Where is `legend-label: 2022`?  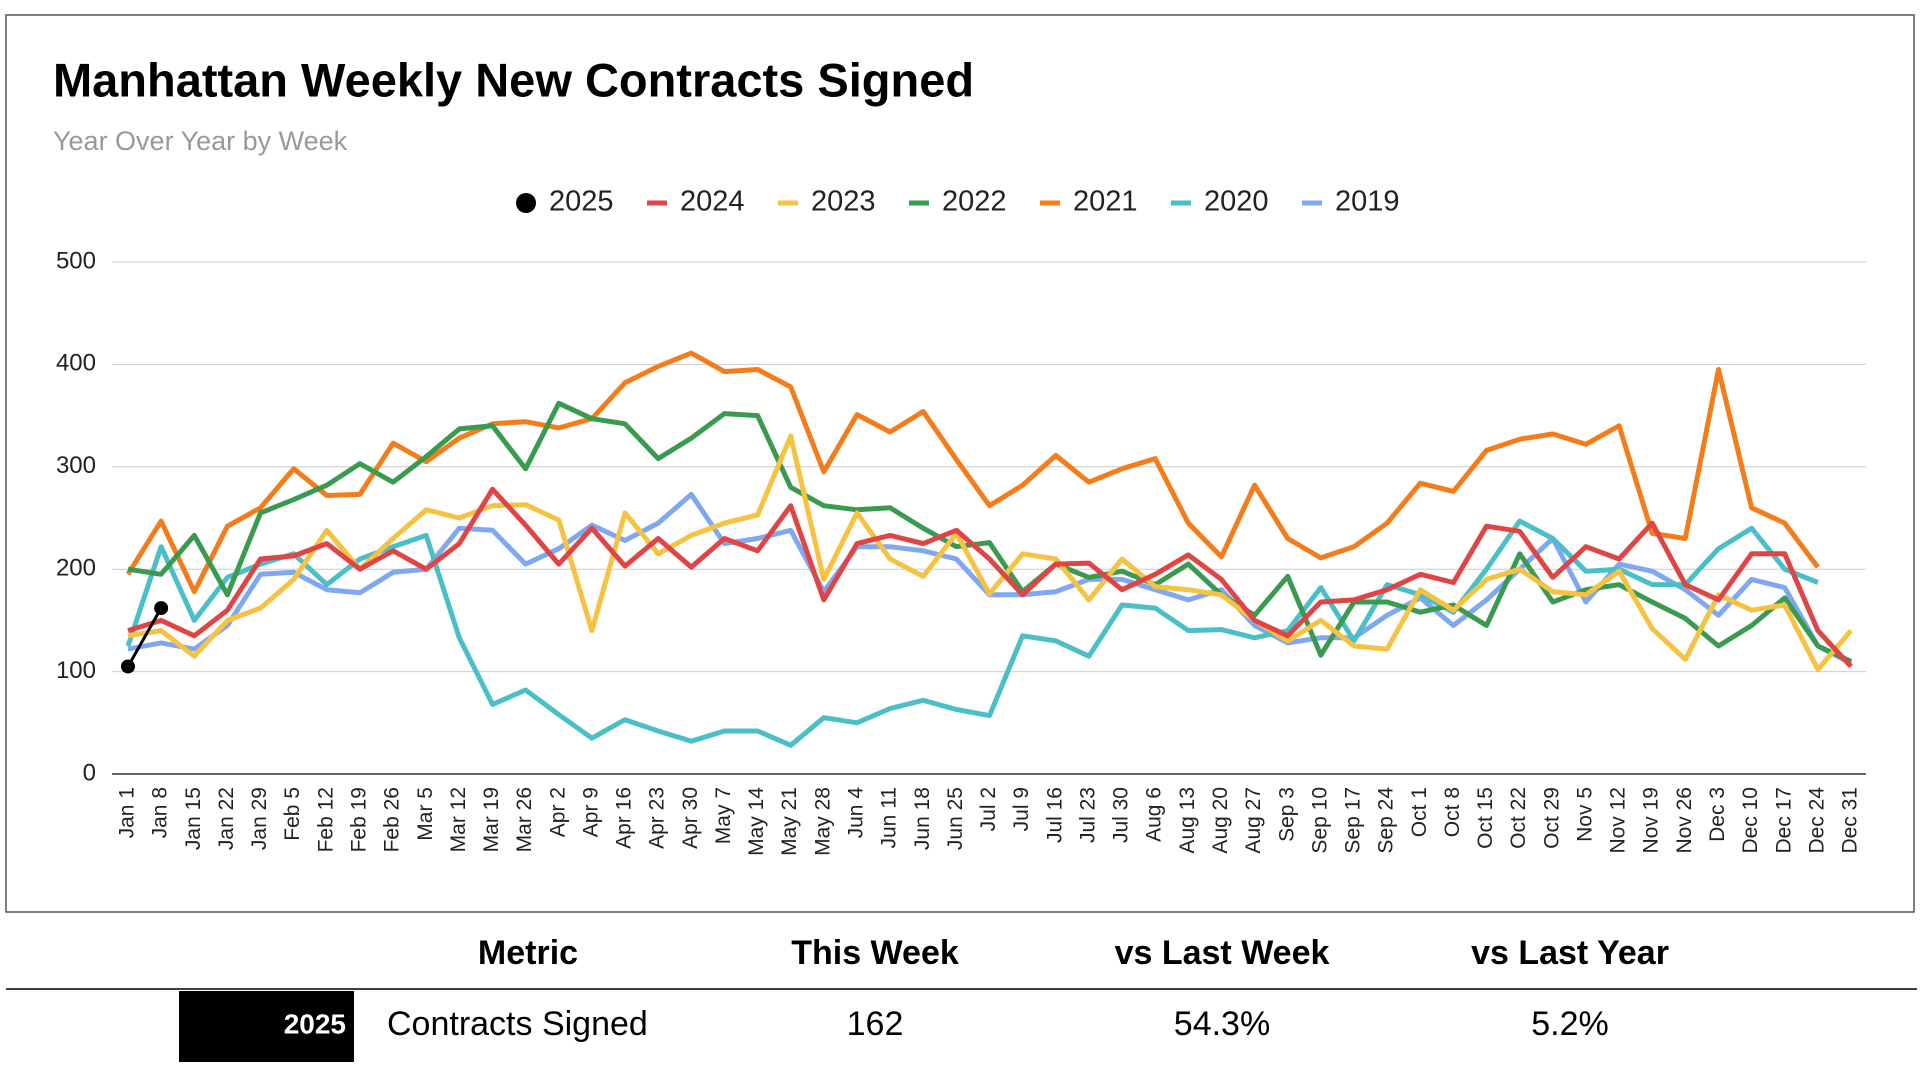 legend-label: 2022 is located at coordinates (974, 202).